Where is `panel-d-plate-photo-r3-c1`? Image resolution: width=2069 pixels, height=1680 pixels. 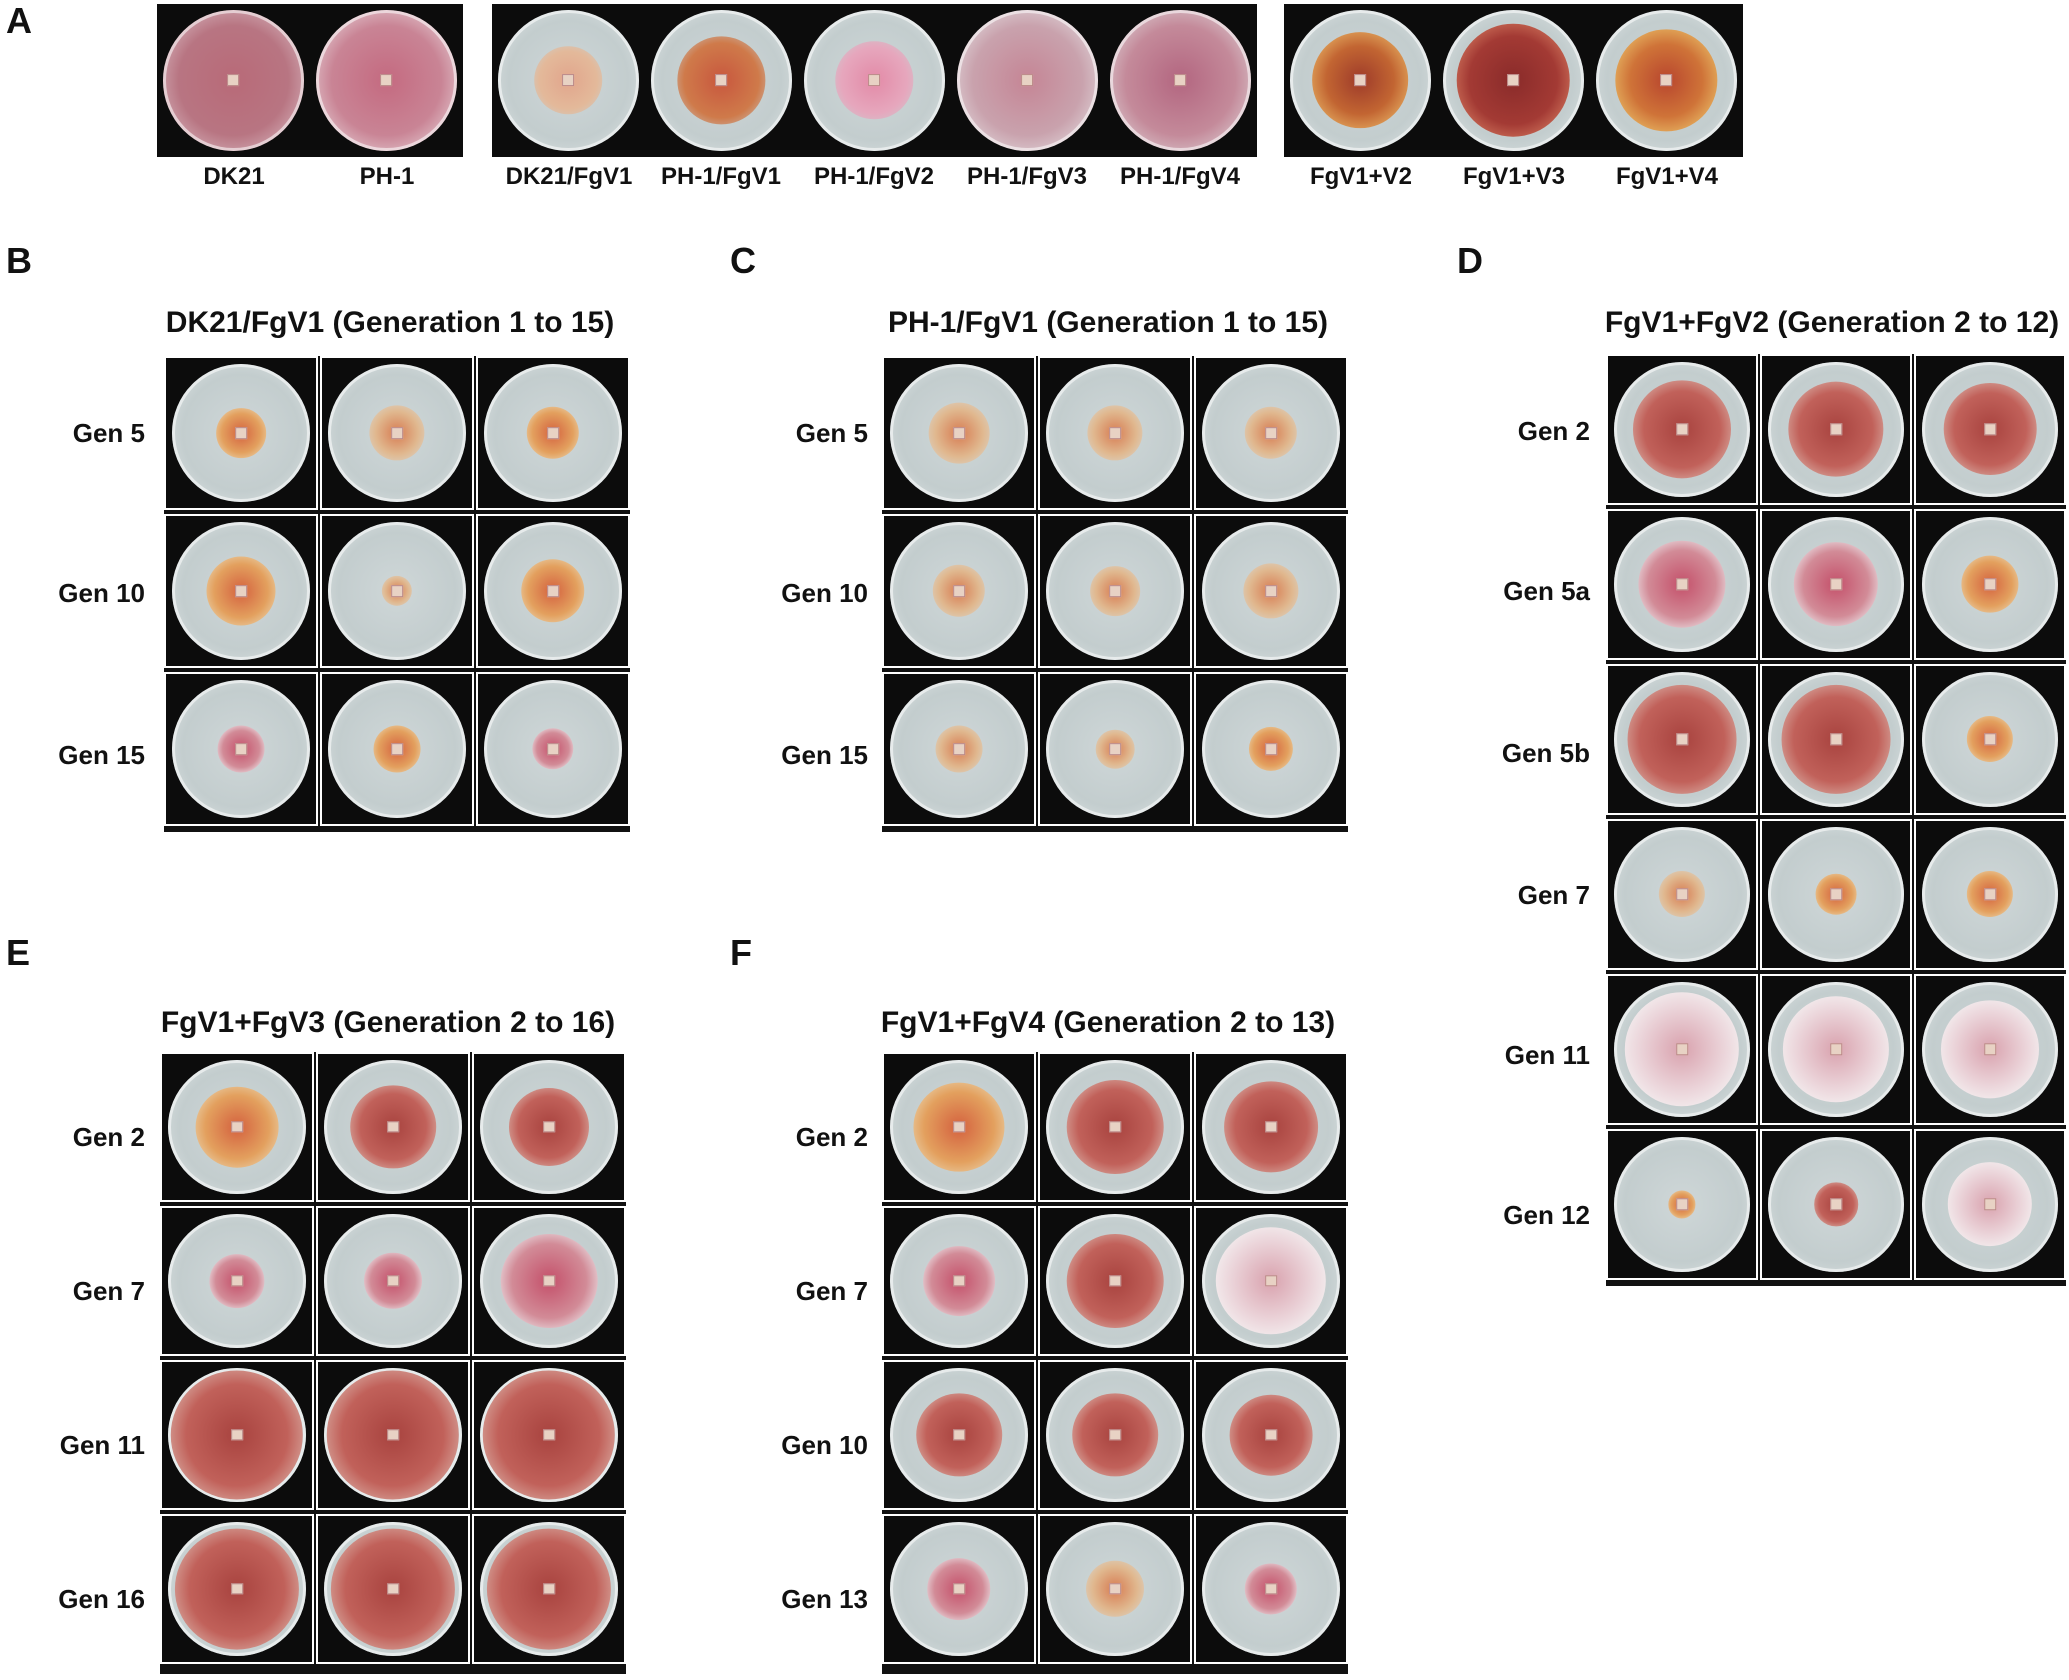 panel-d-plate-photo-r3-c1 is located at coordinates (1682, 739).